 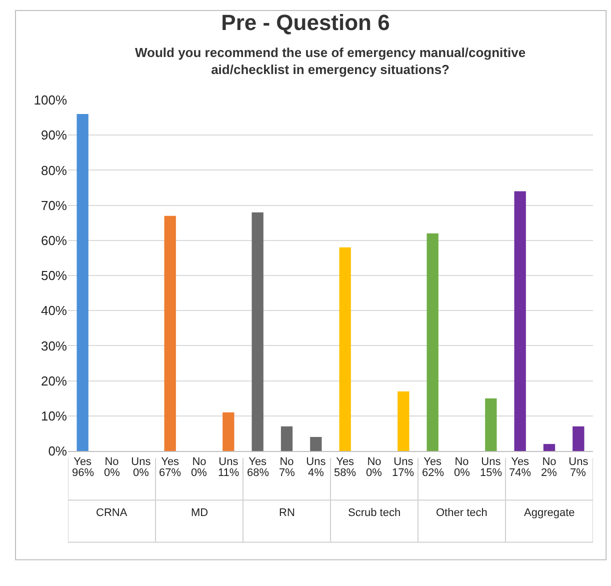 What do you see at coordinates (83, 473) in the screenshot?
I see `data-label: 96%` at bounding box center [83, 473].